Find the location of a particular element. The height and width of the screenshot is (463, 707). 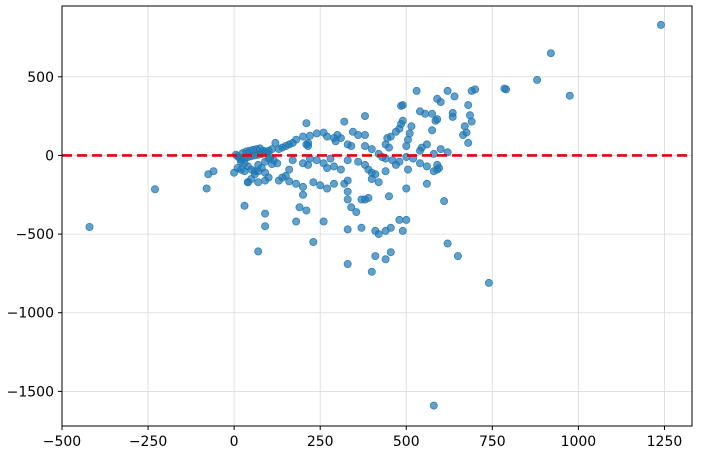

y-tick-label: −1000 is located at coordinates (30, 314).